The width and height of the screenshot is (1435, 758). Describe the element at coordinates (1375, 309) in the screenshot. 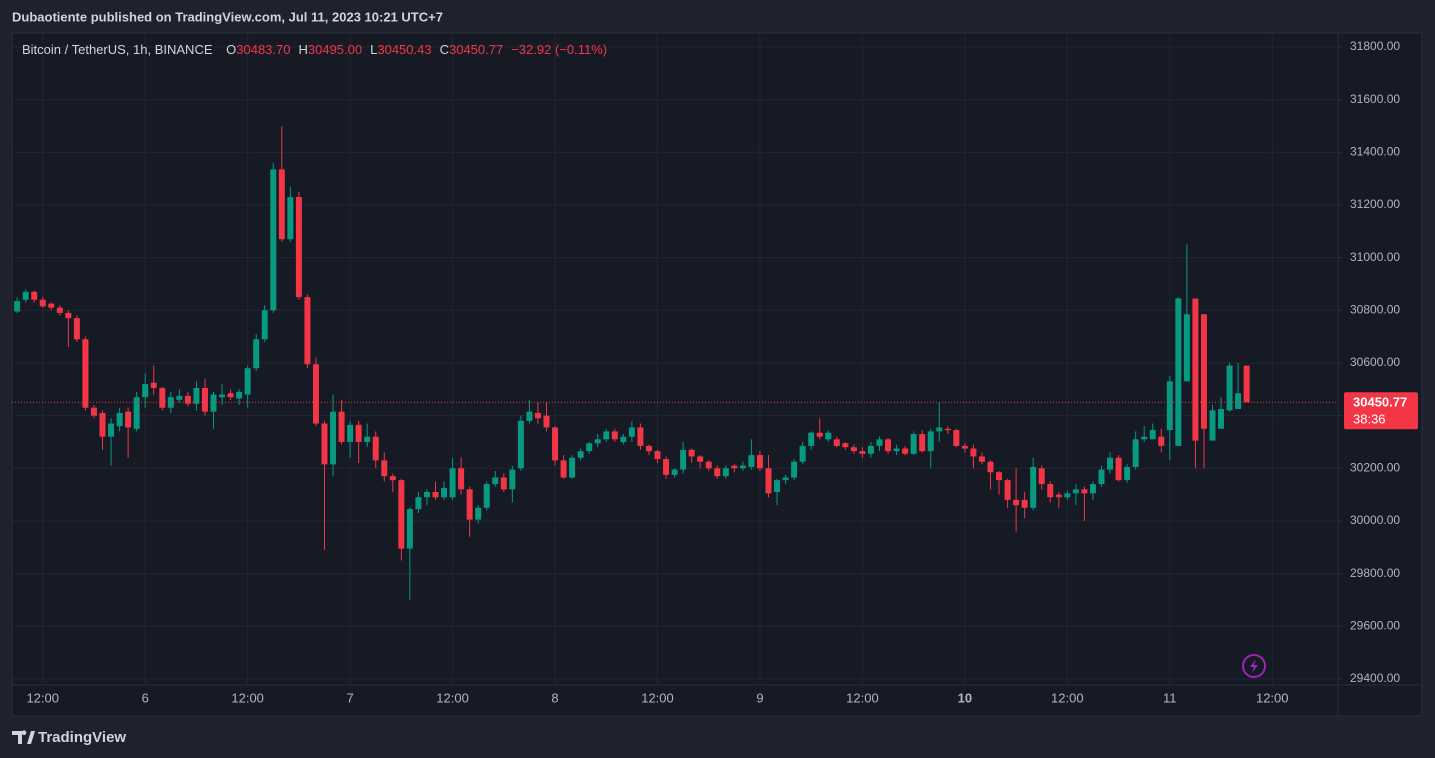

I see `y-tick-label: 30800.00` at that location.